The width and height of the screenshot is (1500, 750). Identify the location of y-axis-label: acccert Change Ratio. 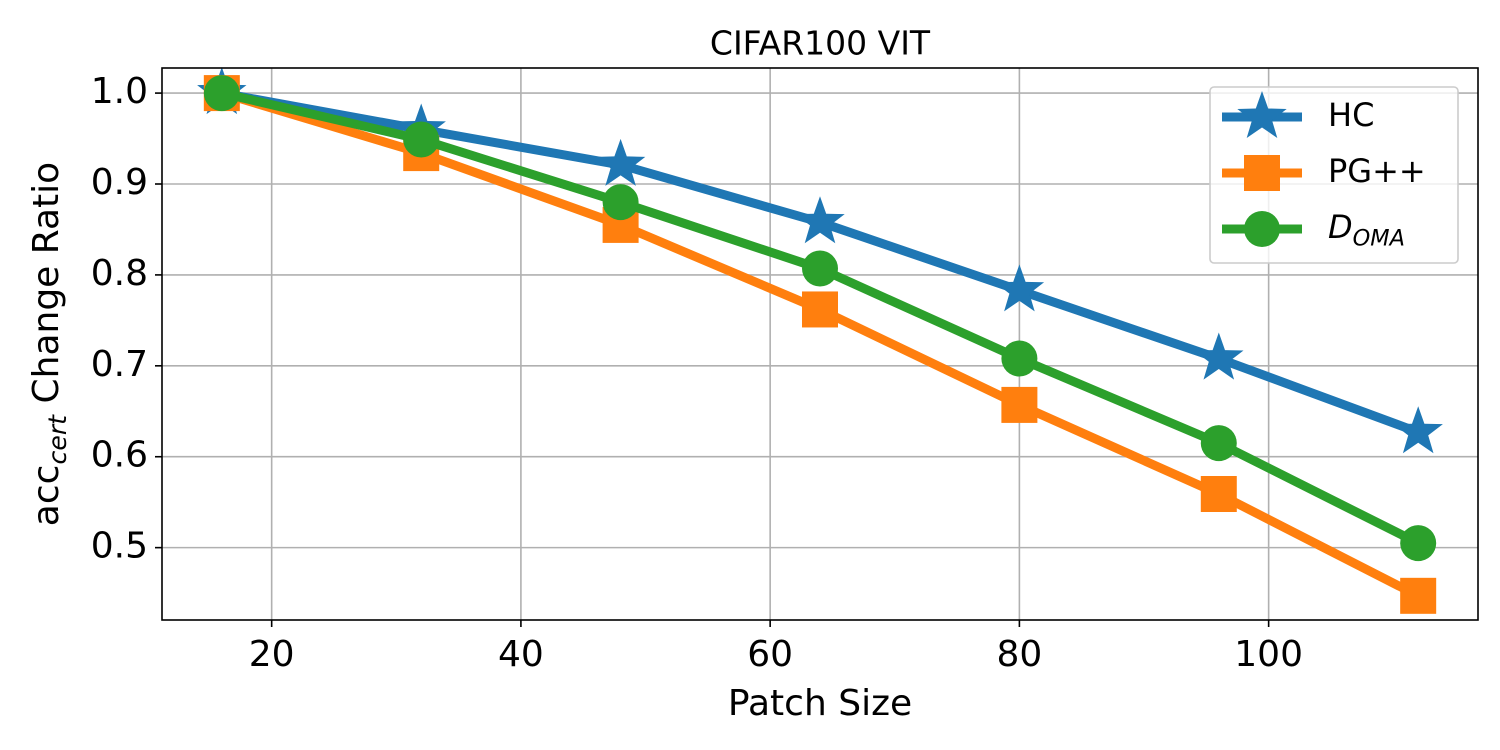
(49, 344).